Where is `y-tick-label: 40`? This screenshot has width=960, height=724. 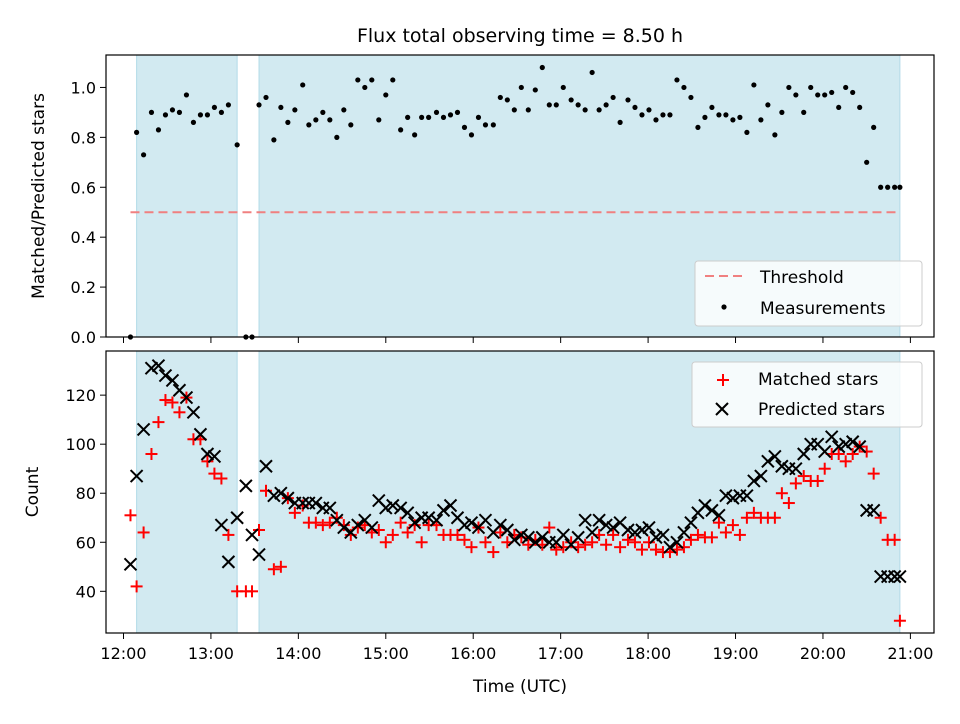
y-tick-label: 40 is located at coordinates (86, 591).